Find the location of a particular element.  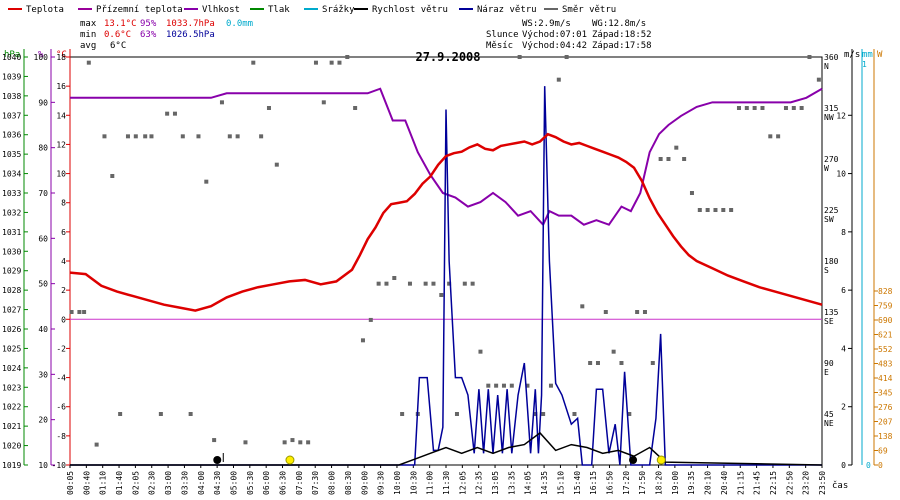

time-tick-label: 15:10 is located at coordinates (560, 483).